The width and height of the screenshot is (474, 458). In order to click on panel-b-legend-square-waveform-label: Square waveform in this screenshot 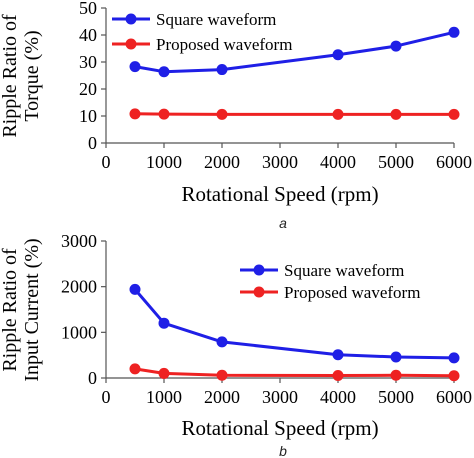, I will do `click(344, 270)`.